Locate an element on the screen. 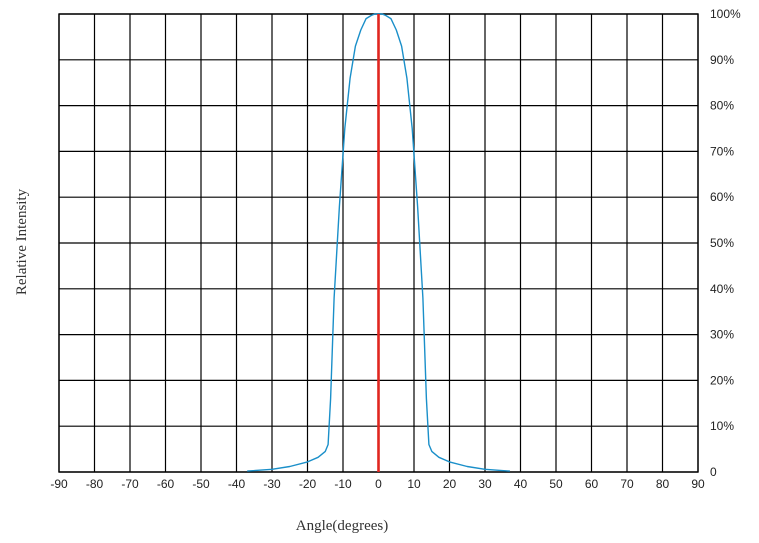  y-axis-label: Relative Intensity is located at coordinates (22, 241).